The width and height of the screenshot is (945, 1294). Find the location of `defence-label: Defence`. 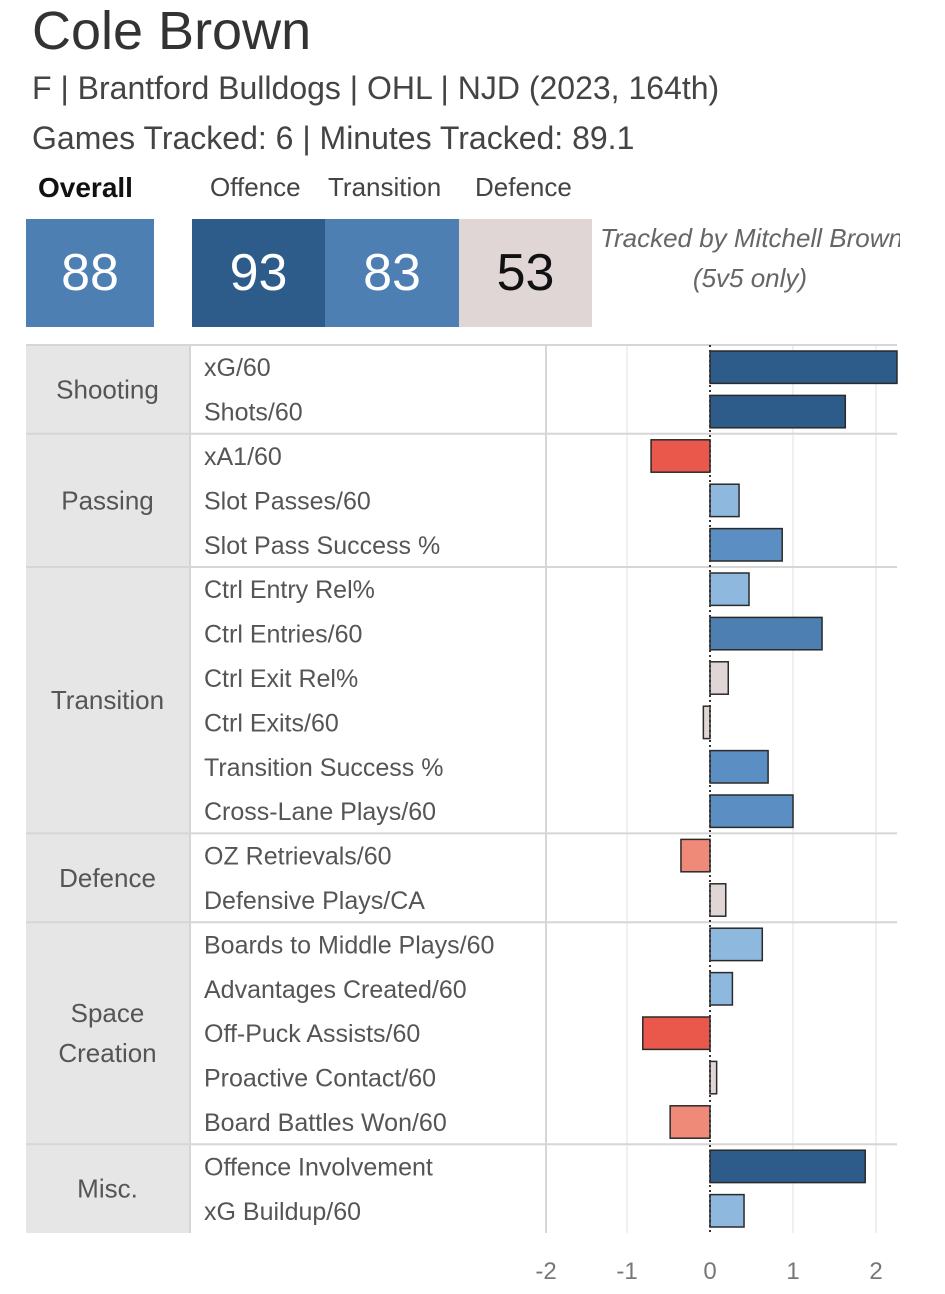

defence-label: Defence is located at coordinates (523, 187).